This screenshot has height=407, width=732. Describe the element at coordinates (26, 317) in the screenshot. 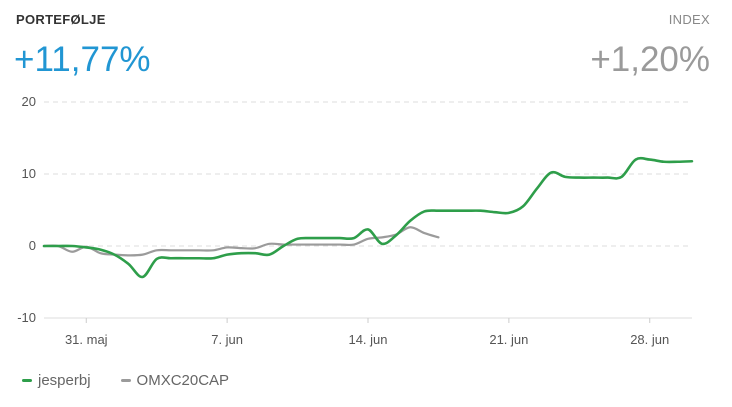

I see `y-tick-label: -10` at that location.